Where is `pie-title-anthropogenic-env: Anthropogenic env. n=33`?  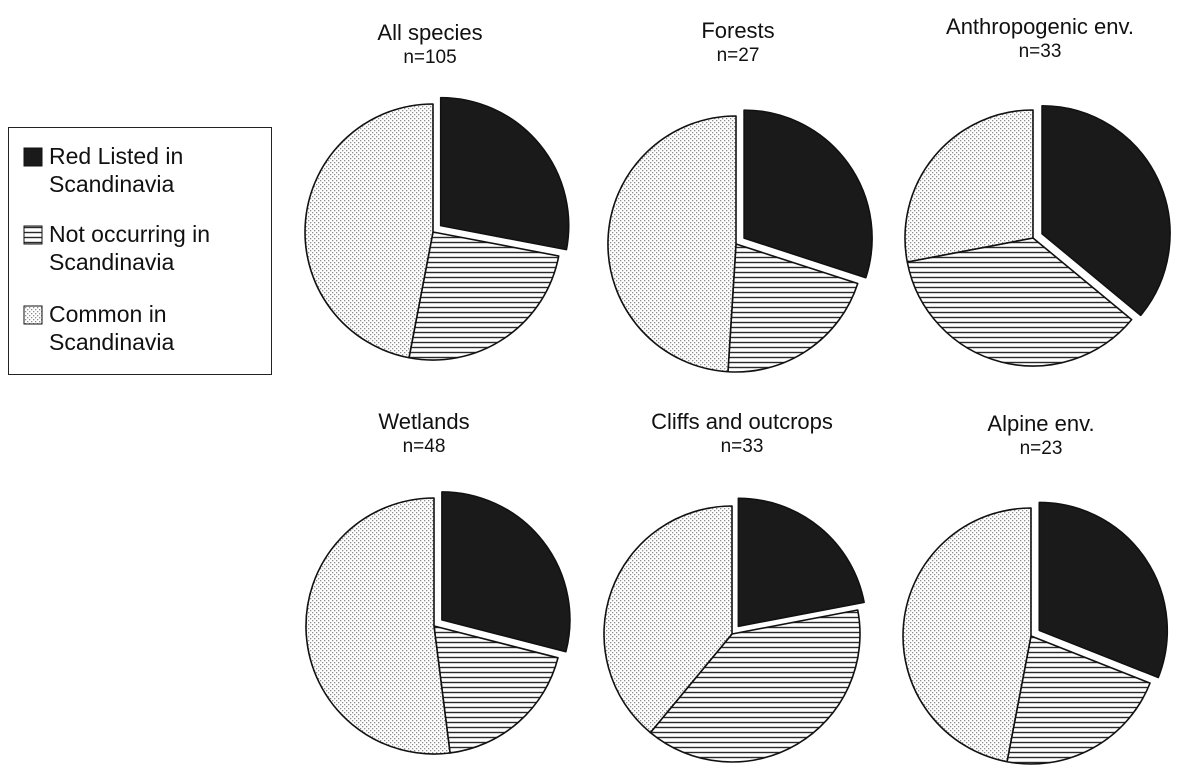 pie-title-anthropogenic-env: Anthropogenic env. n=33 is located at coordinates (1035, 39).